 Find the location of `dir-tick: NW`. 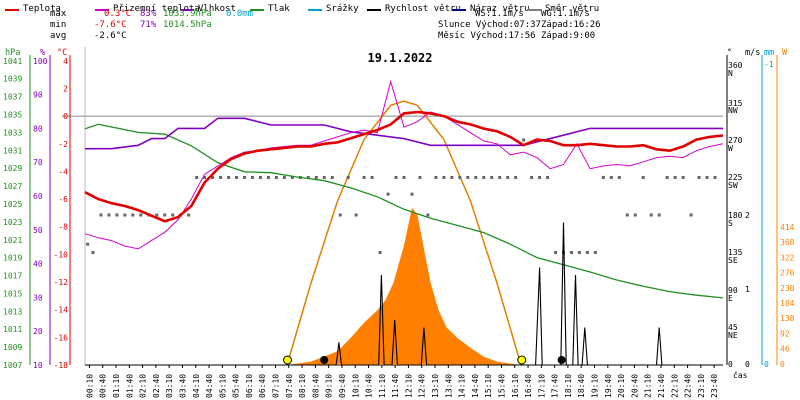

dir-tick: NW is located at coordinates (733, 110).